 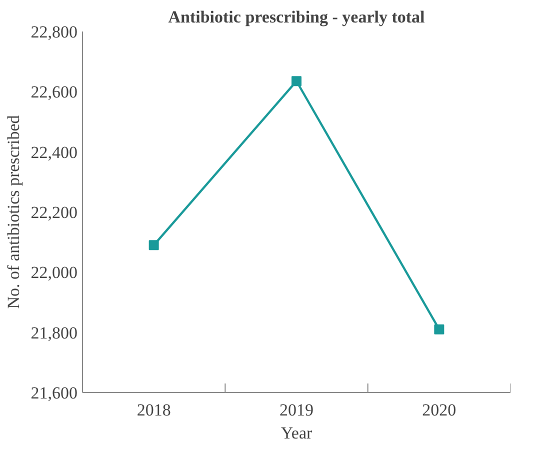 What do you see at coordinates (13, 211) in the screenshot?
I see `y-axis-title: No. of antibiotics prescribed` at bounding box center [13, 211].